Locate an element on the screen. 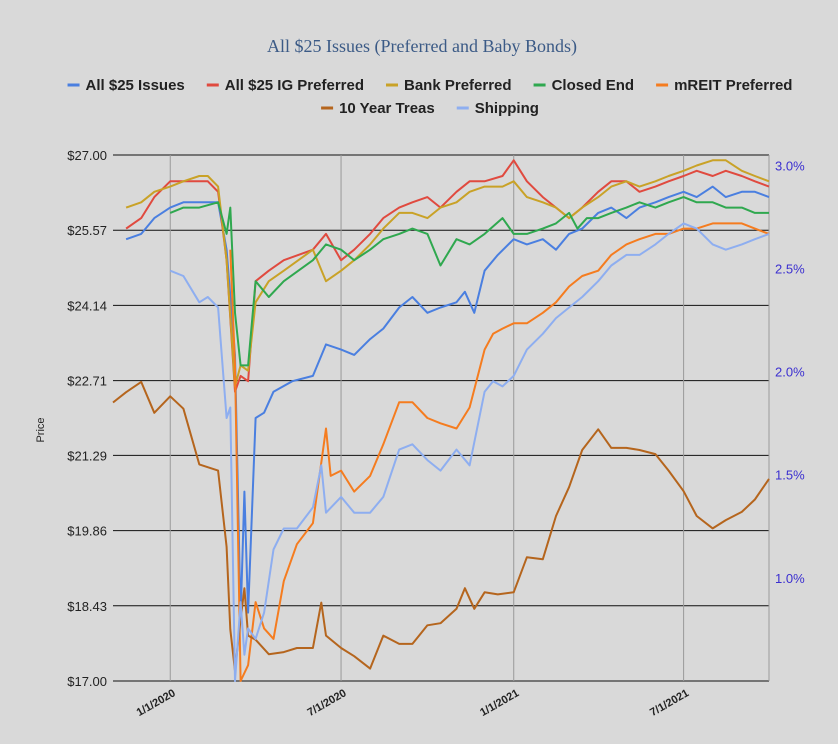 The height and width of the screenshot is (744, 838). x-tick: 1/1/2020 is located at coordinates (156, 703).